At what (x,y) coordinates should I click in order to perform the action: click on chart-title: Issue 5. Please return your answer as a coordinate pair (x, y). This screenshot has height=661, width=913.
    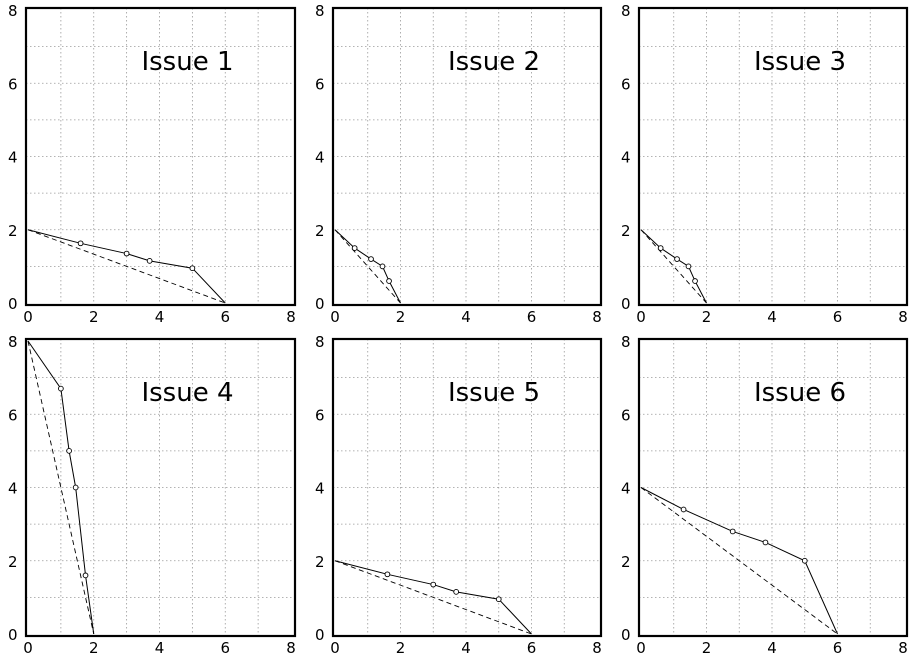
    Looking at the image, I should click on (494, 393).